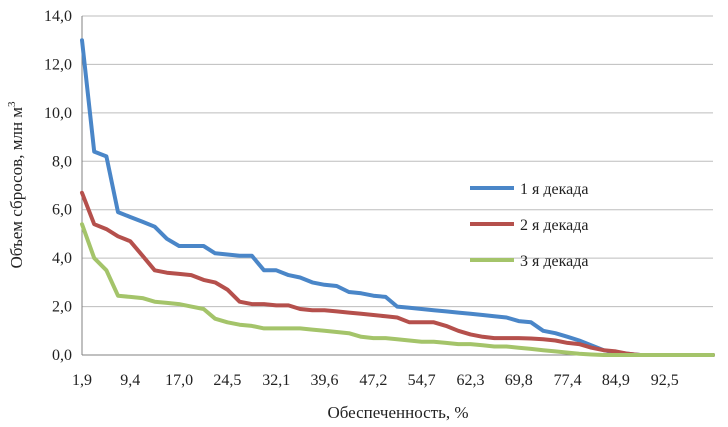 This screenshot has height=427, width=728. Describe the element at coordinates (130, 380) in the screenshot. I see `x-tick-label: 9,4` at that location.